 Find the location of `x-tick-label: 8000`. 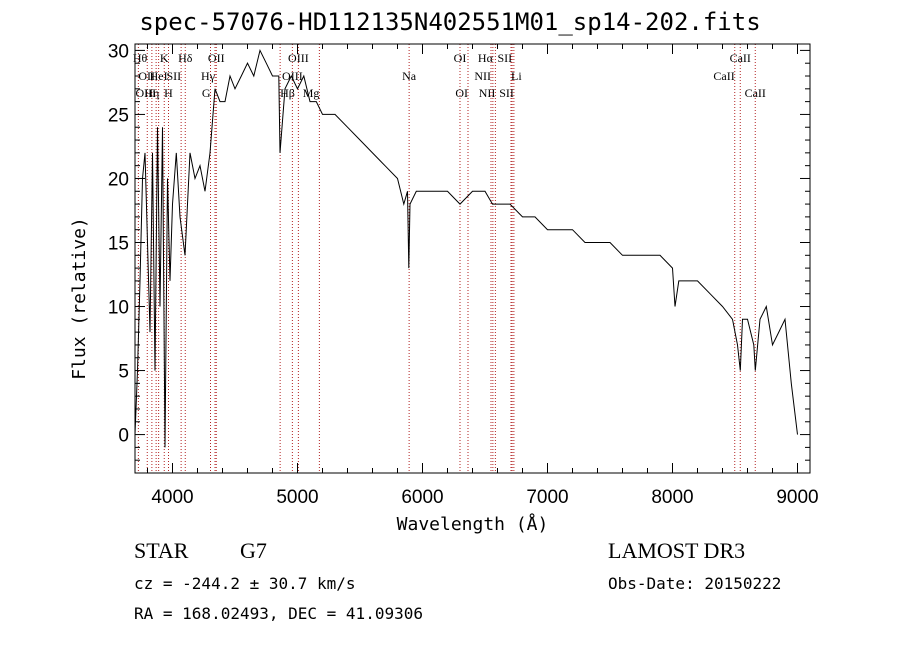

x-tick-label: 8000 is located at coordinates (672, 497).